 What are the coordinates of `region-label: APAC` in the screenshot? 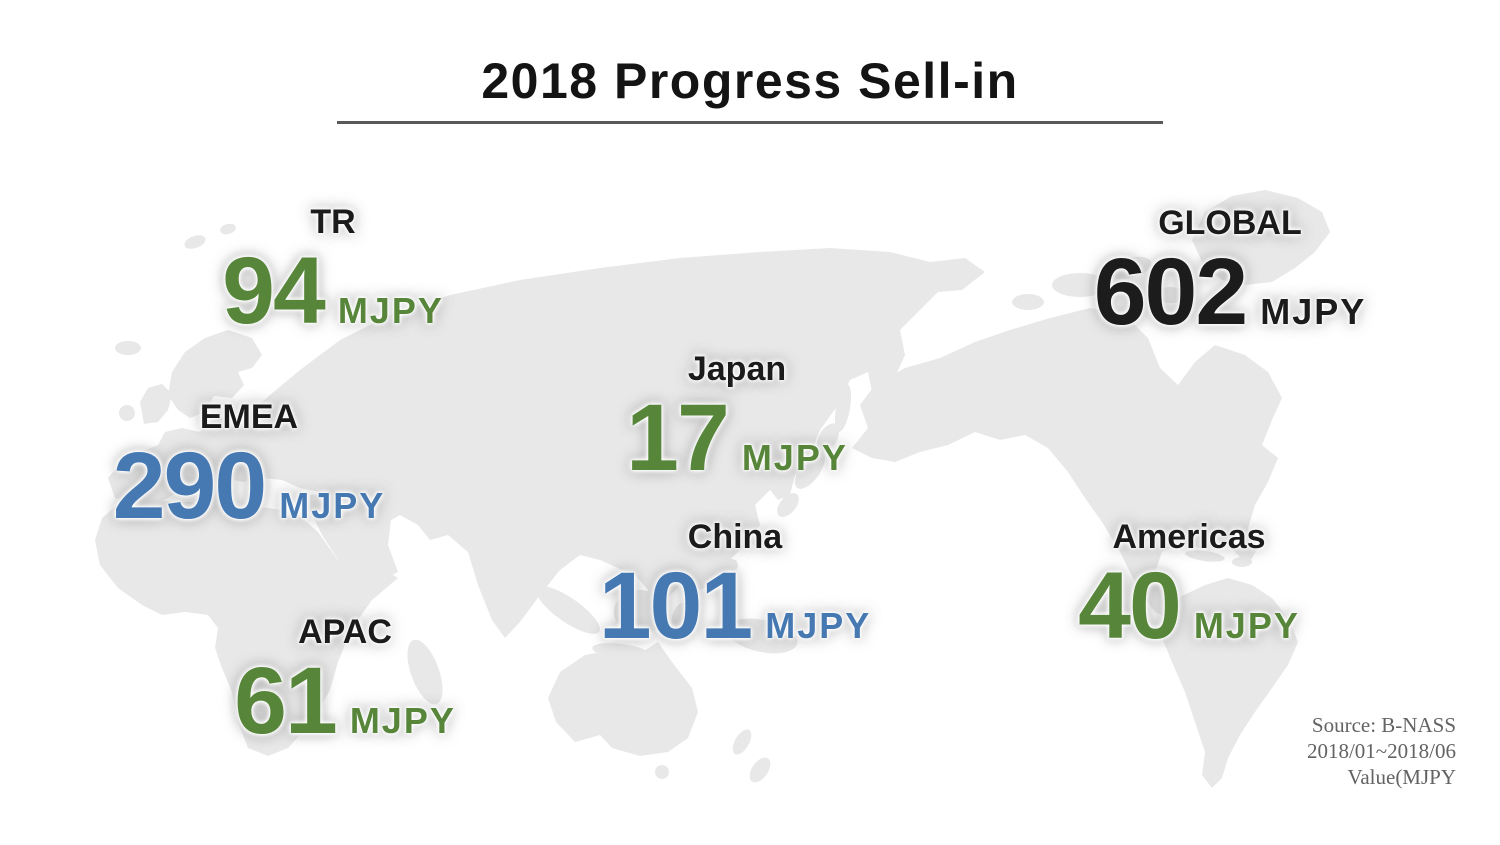 It's located at (345, 632).